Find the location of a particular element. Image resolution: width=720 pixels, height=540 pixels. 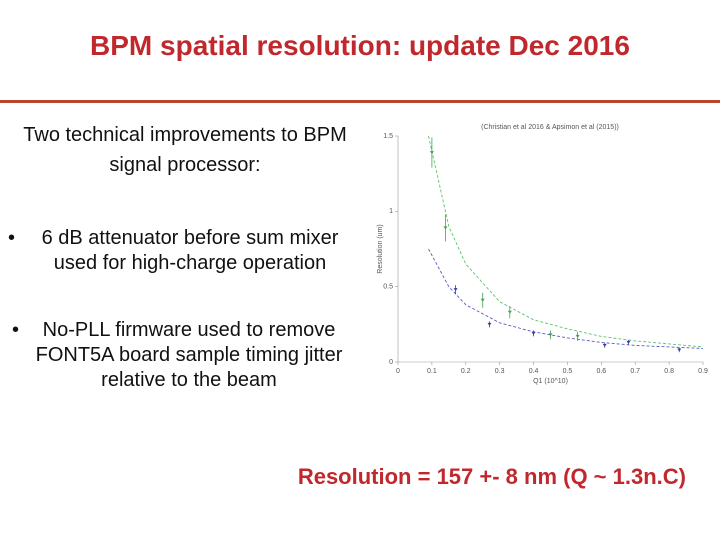

x-tick-label: 0.5 is located at coordinates (568, 371).